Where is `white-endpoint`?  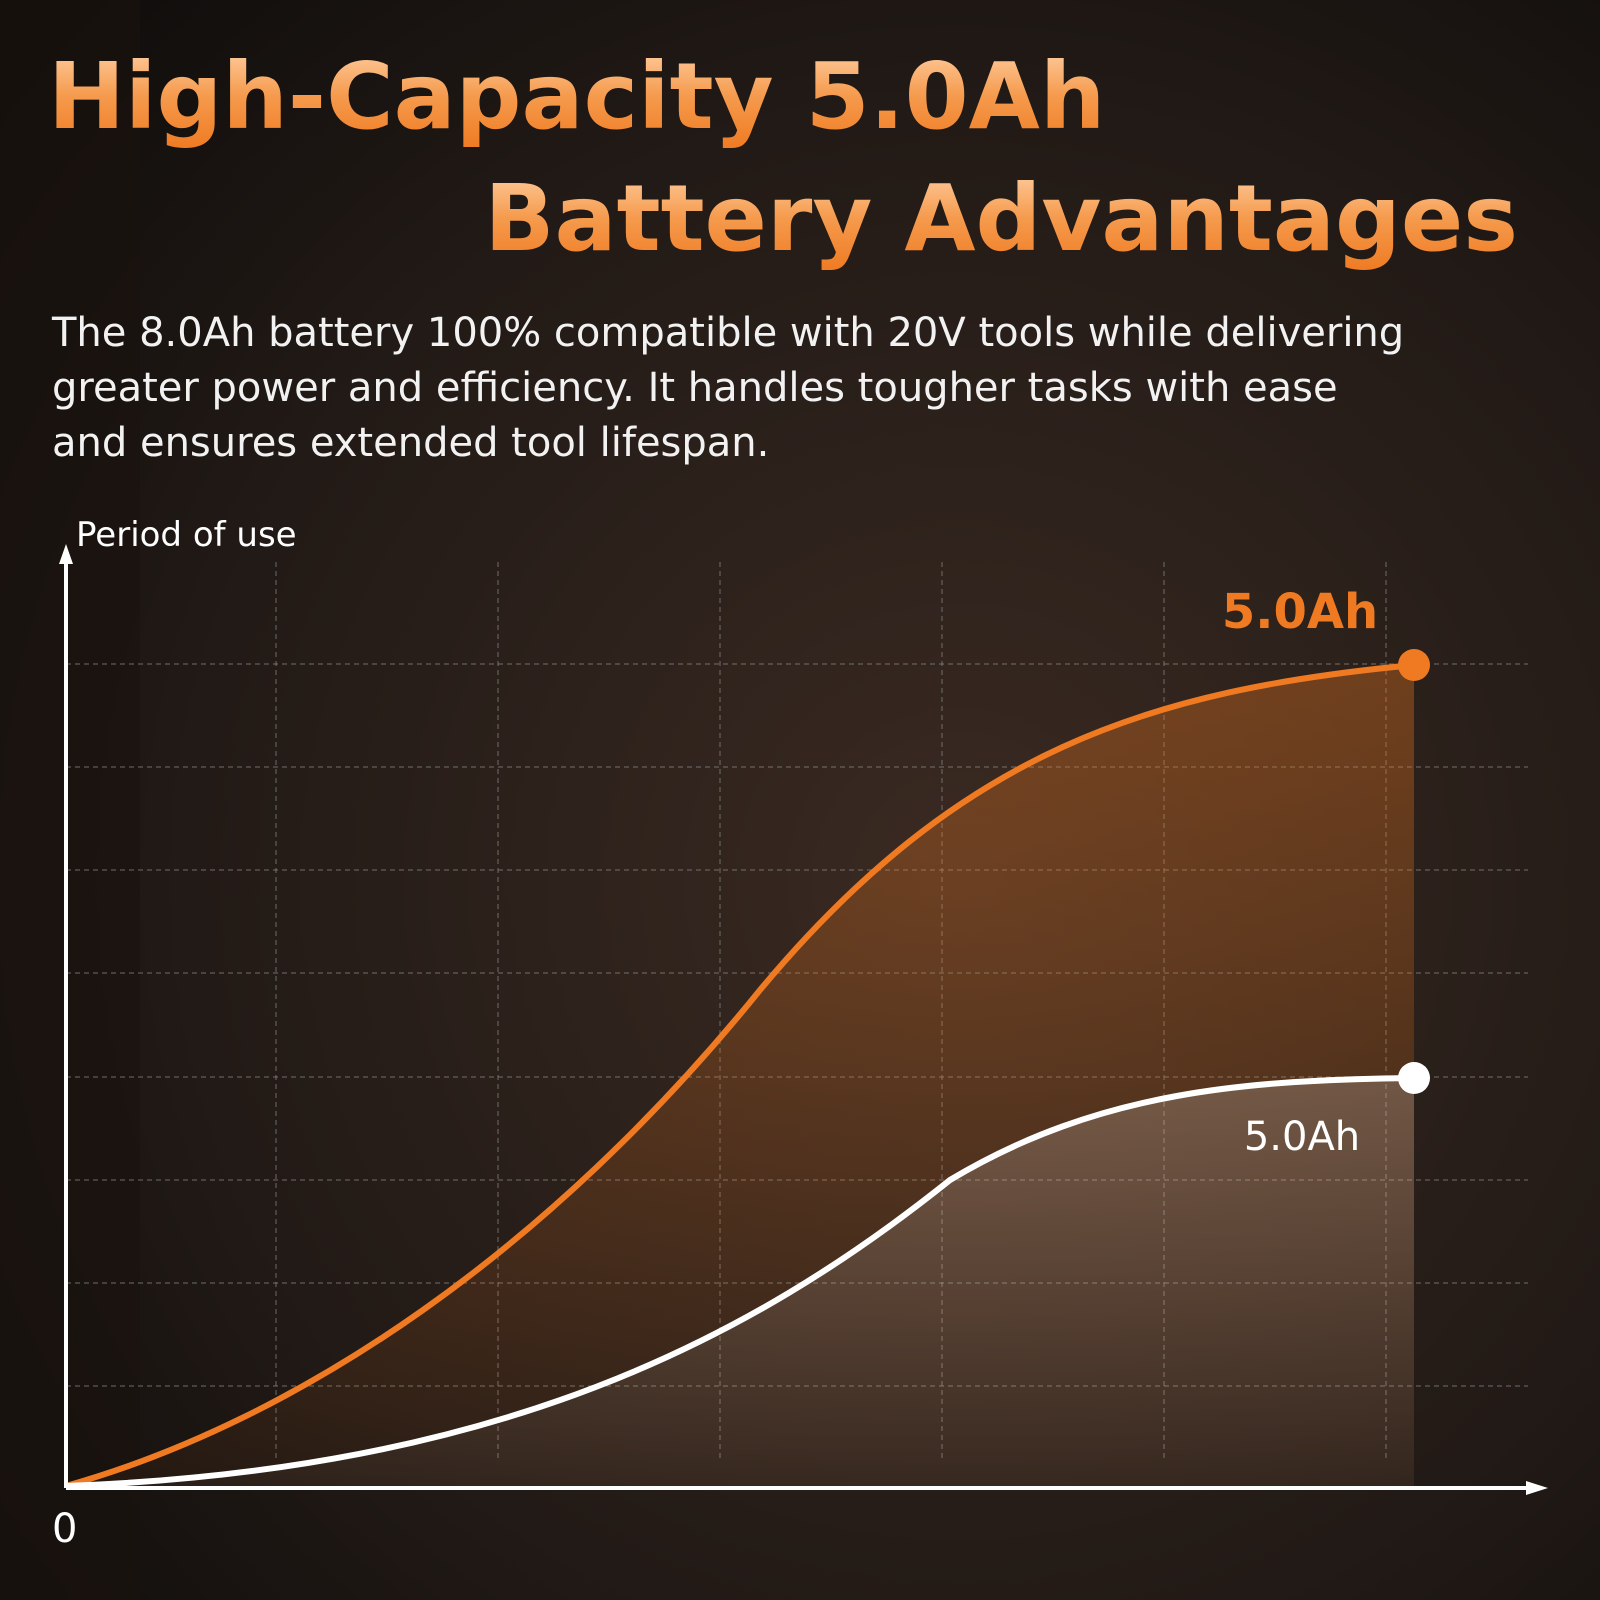 white-endpoint is located at coordinates (1414, 1078).